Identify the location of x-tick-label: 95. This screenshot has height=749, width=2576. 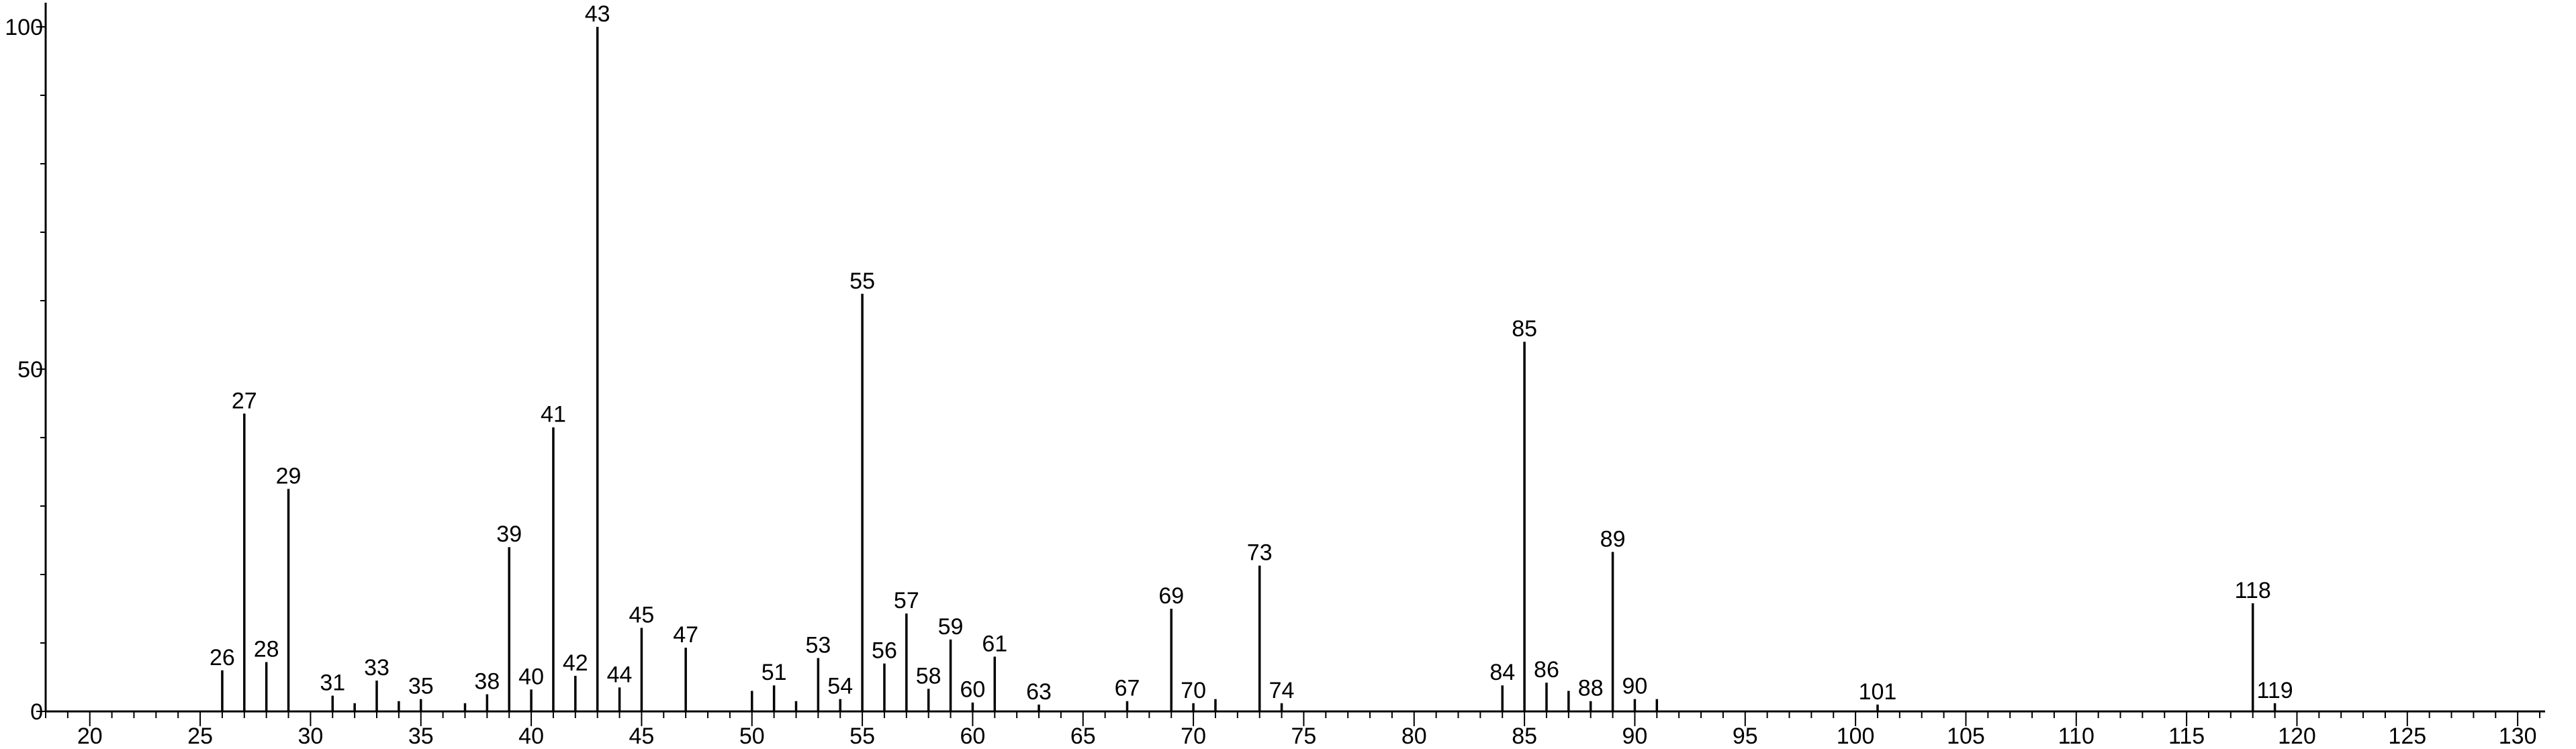
(1745, 736).